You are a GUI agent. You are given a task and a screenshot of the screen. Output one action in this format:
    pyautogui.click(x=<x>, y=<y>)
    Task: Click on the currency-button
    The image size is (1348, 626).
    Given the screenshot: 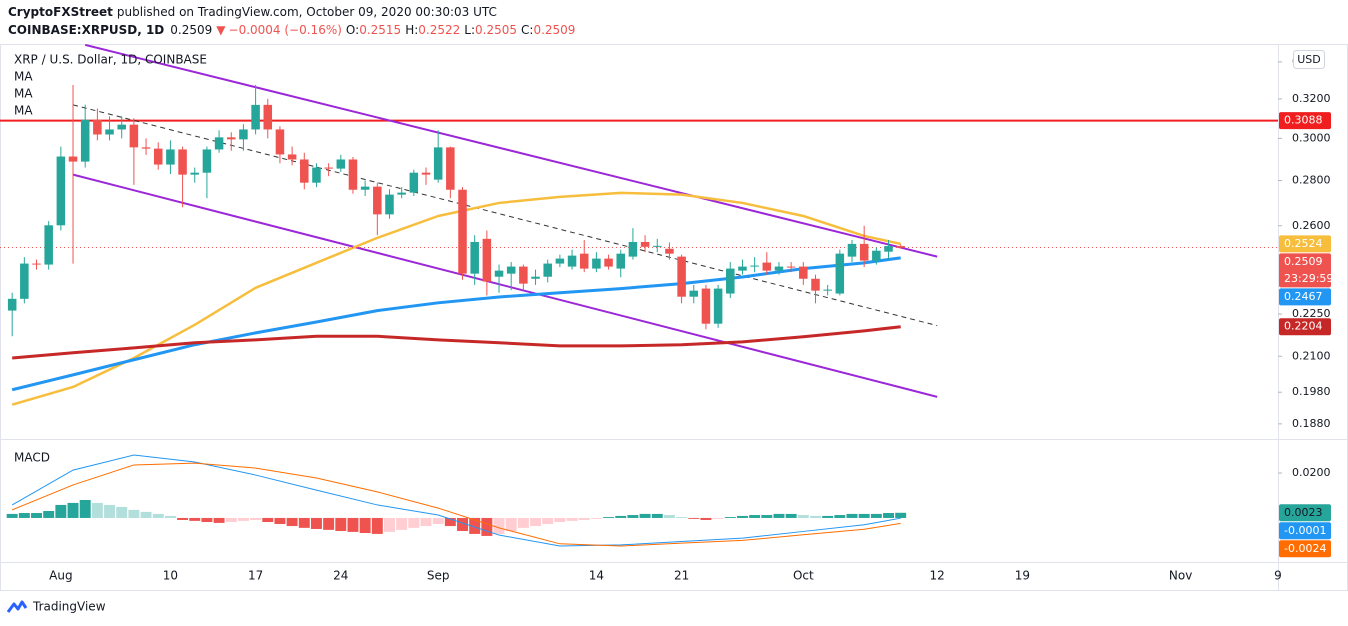 What is the action you would take?
    pyautogui.click(x=1309, y=59)
    